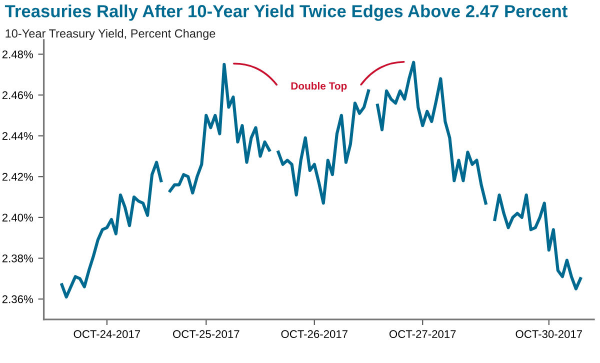  Describe the element at coordinates (17, 258) in the screenshot. I see `y-tick-label: 2.38%` at that location.